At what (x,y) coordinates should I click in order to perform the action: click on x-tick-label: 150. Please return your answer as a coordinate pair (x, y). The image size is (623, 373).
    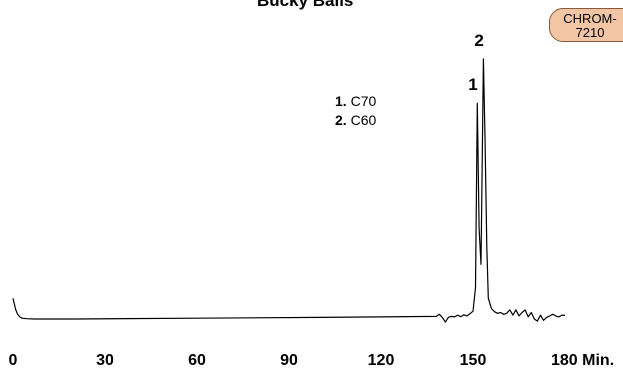
    Looking at the image, I should click on (473, 360).